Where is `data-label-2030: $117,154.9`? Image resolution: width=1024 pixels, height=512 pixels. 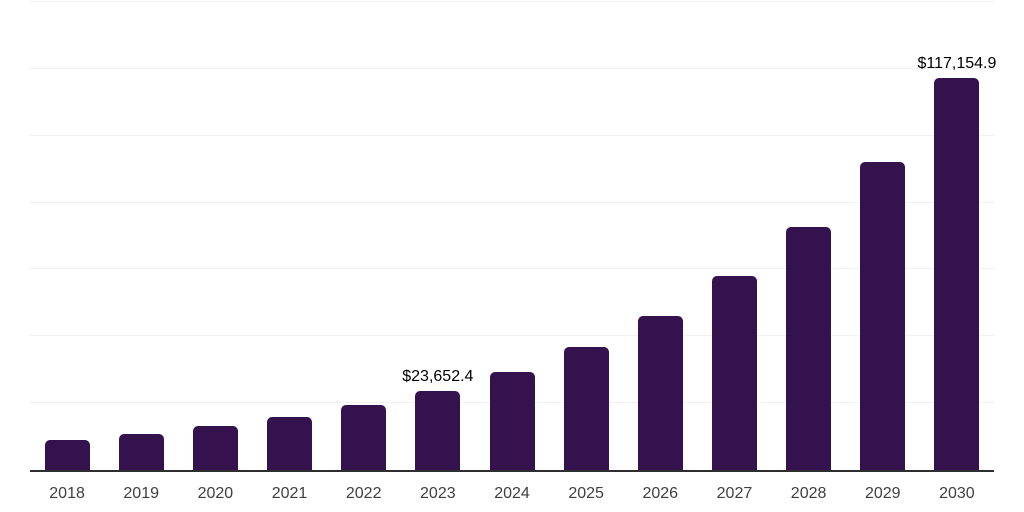
data-label-2030: $117,154.9 is located at coordinates (957, 64).